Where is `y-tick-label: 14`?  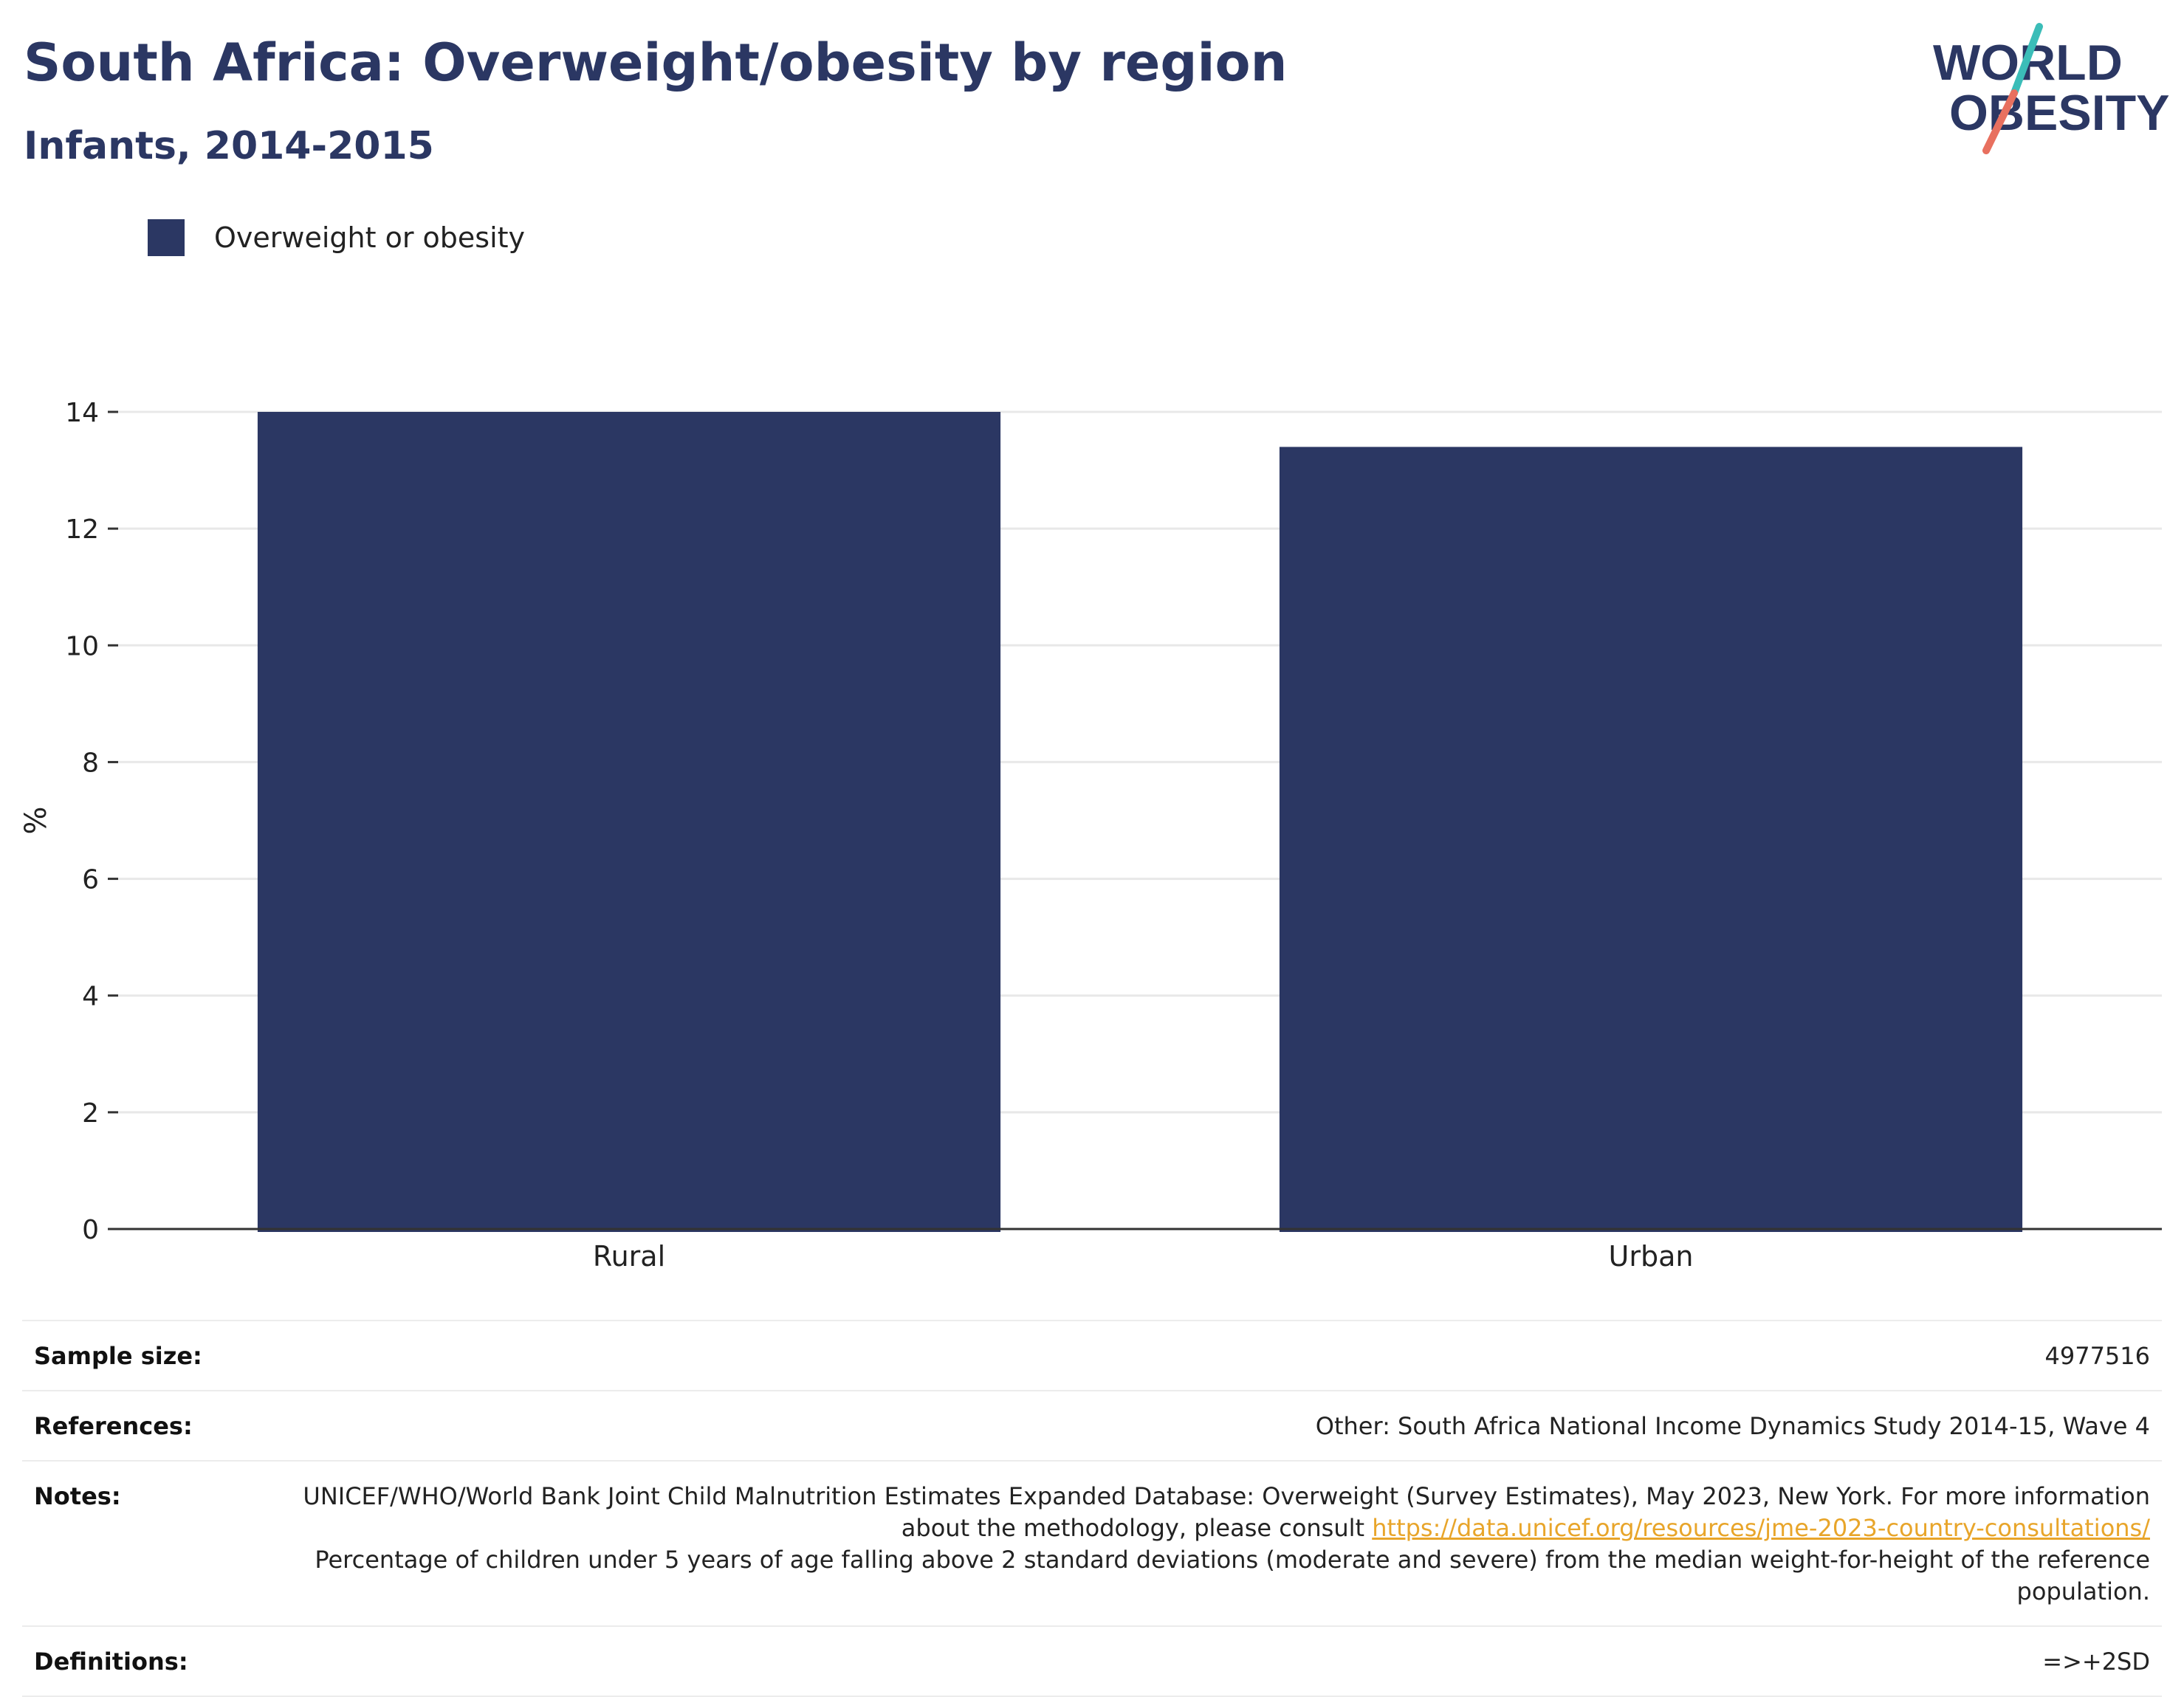
y-tick-label: 14 is located at coordinates (82, 413).